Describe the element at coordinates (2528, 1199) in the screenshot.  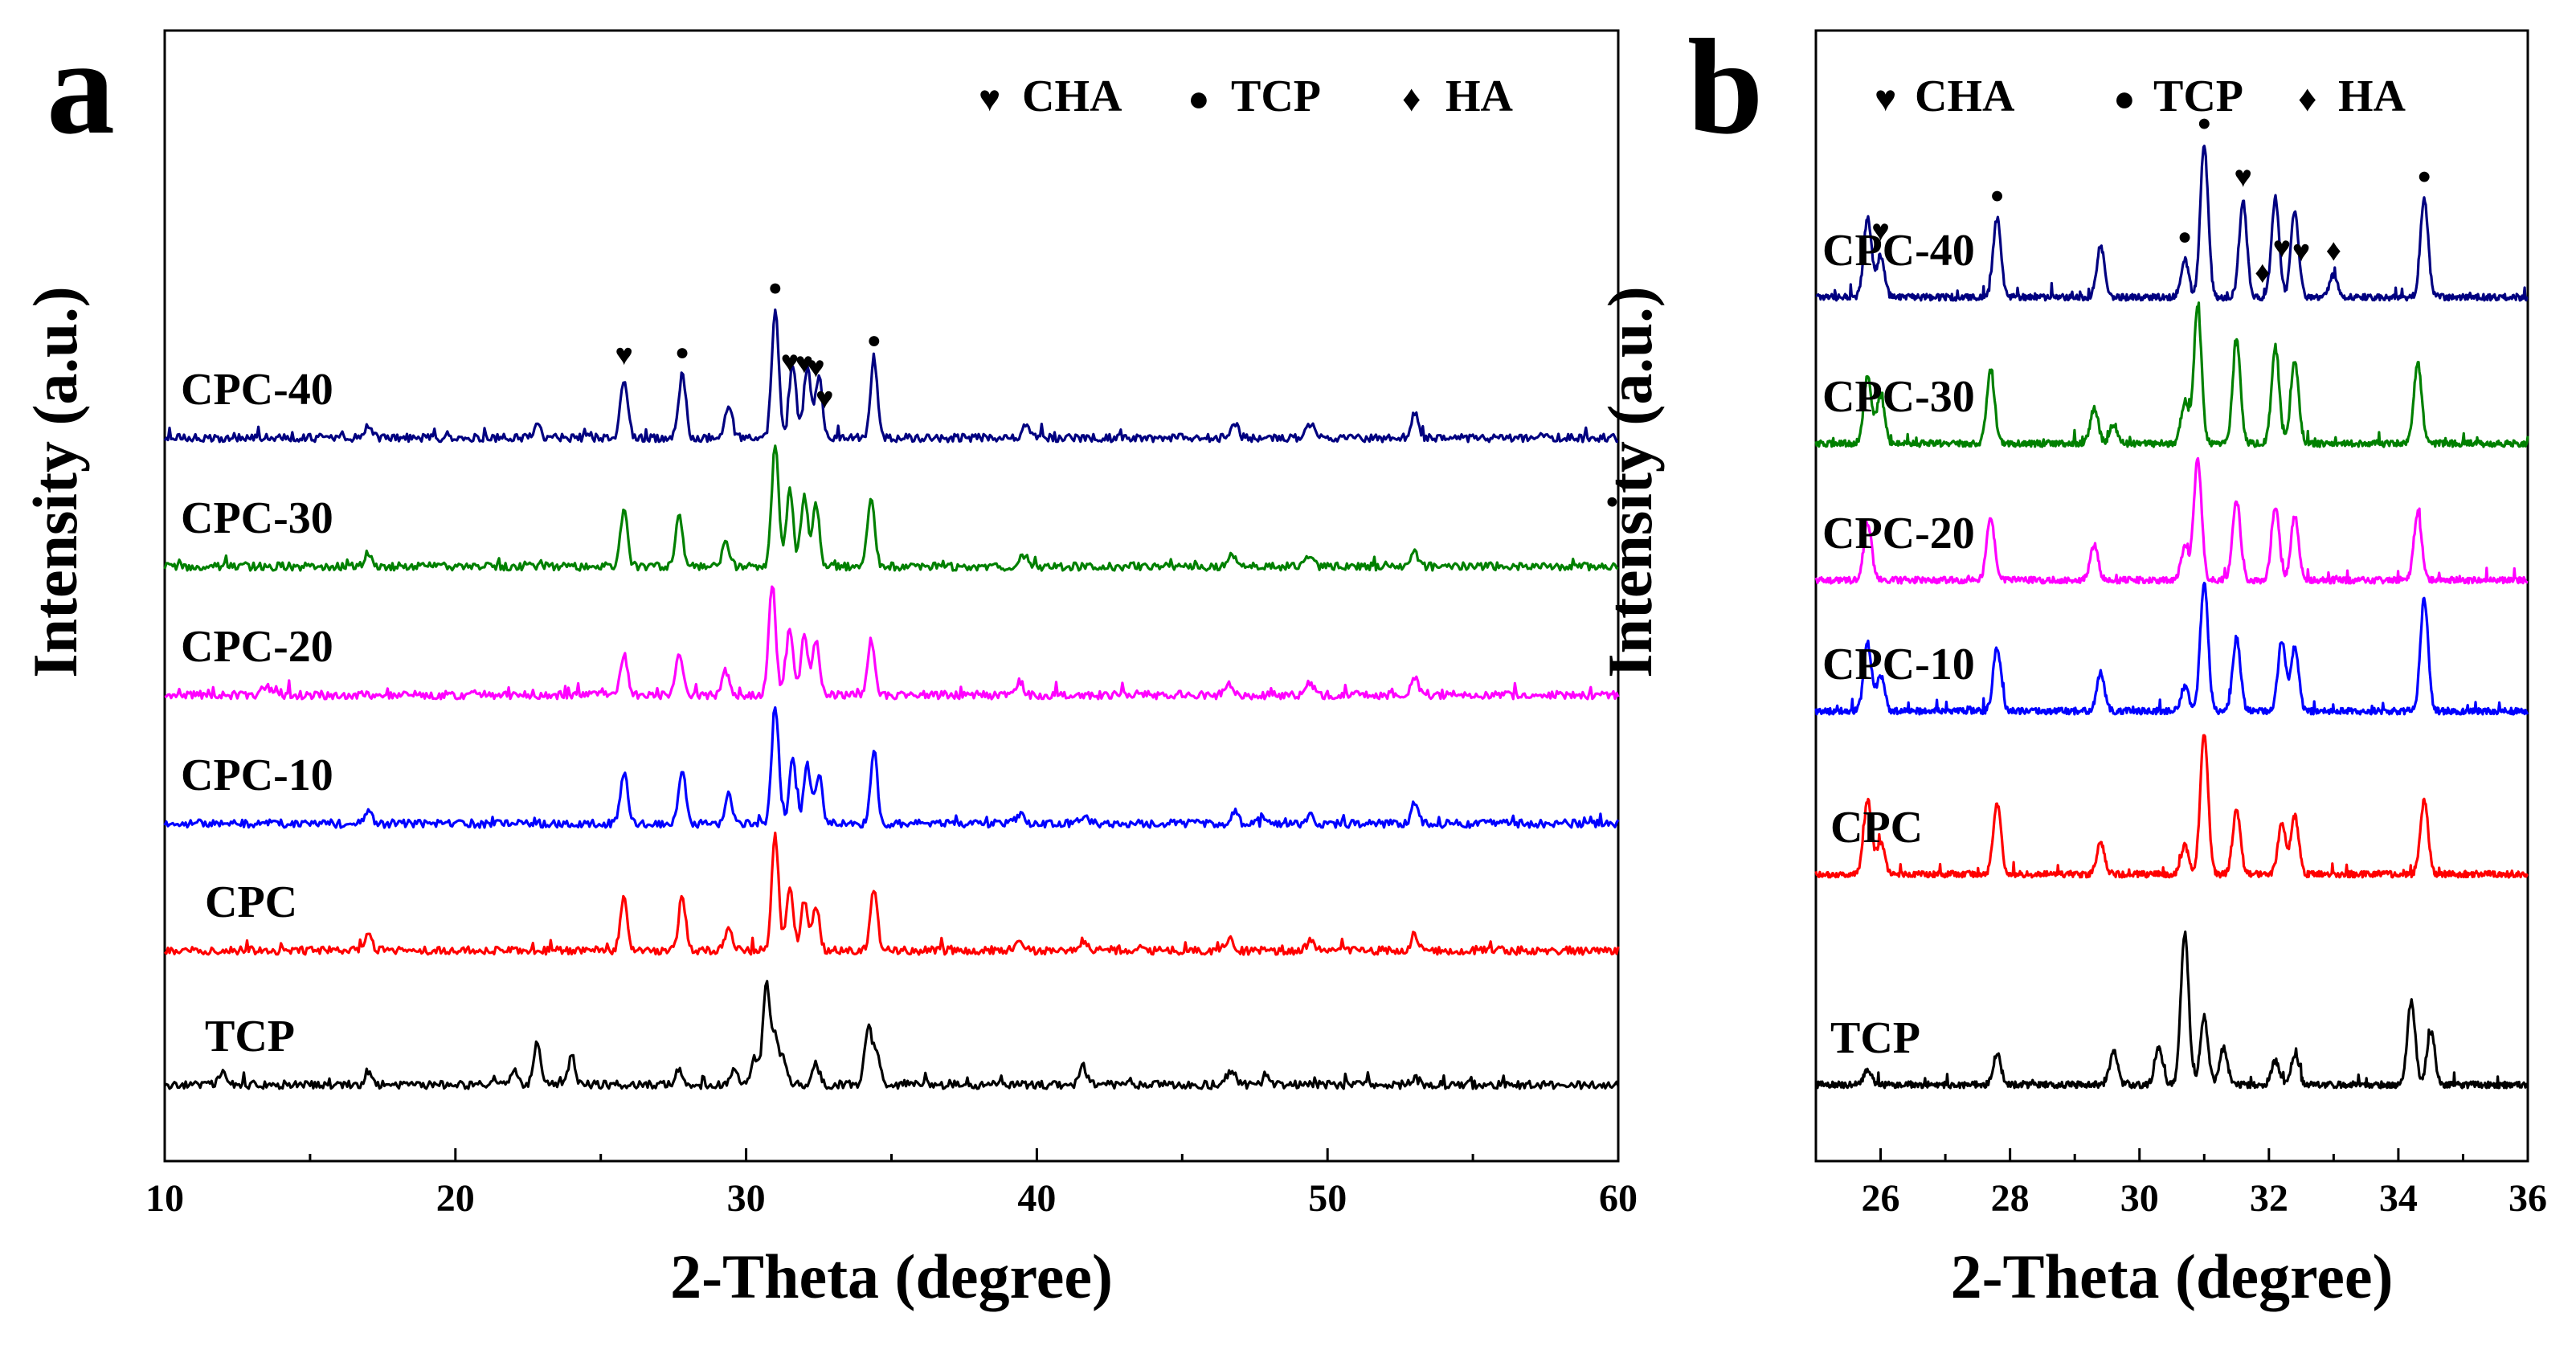
I see `x-tick-label: 36` at that location.